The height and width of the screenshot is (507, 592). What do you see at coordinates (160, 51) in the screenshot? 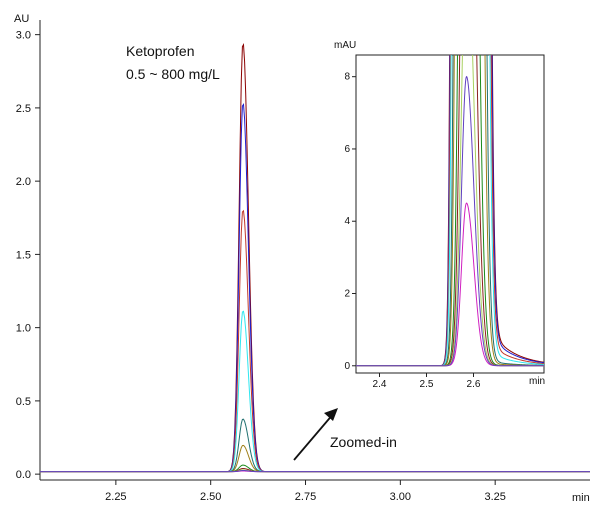
I see `annotation-title: Ketoprofen` at bounding box center [160, 51].